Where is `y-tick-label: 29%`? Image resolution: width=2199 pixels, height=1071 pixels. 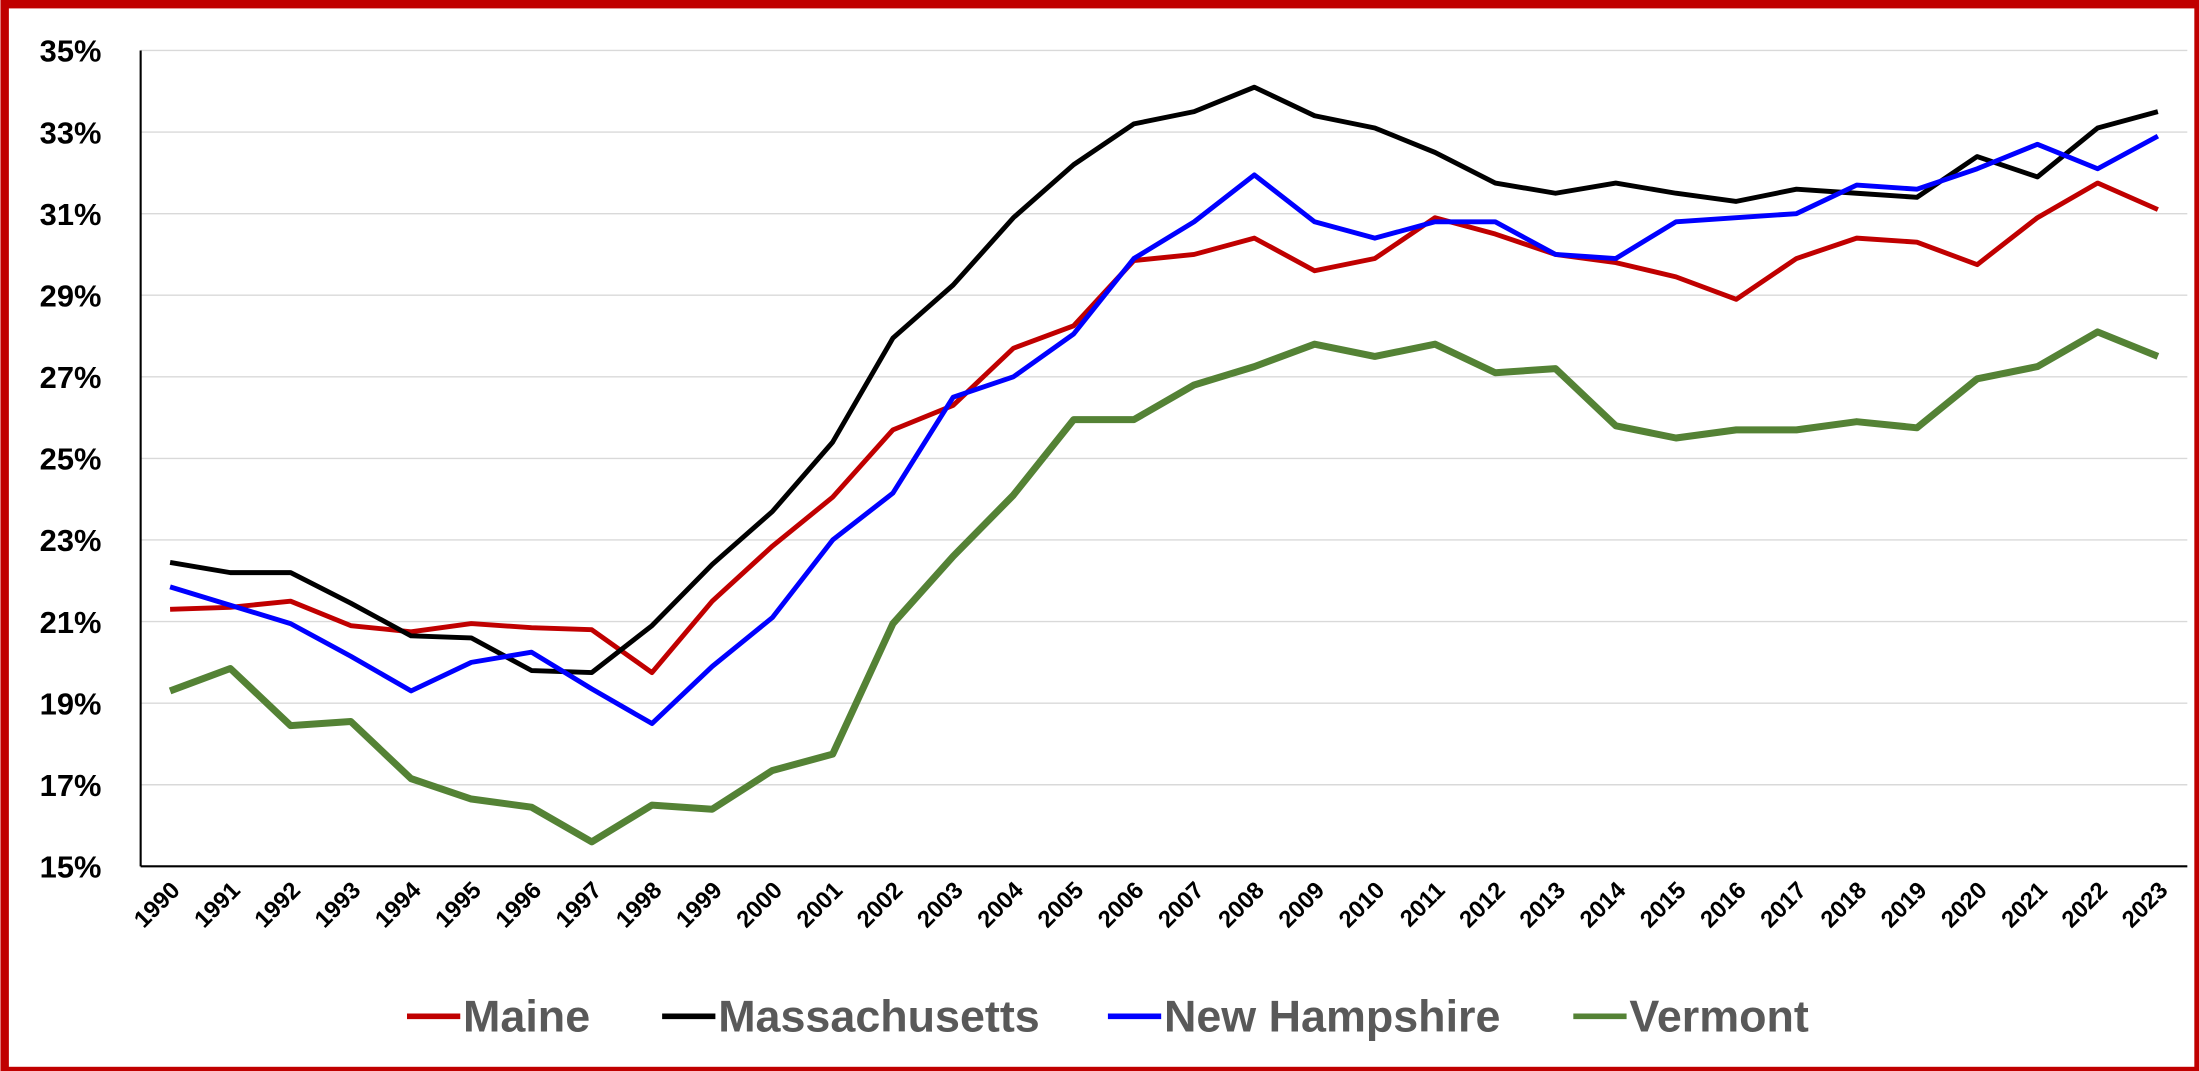
y-tick-label: 29% is located at coordinates (71, 295).